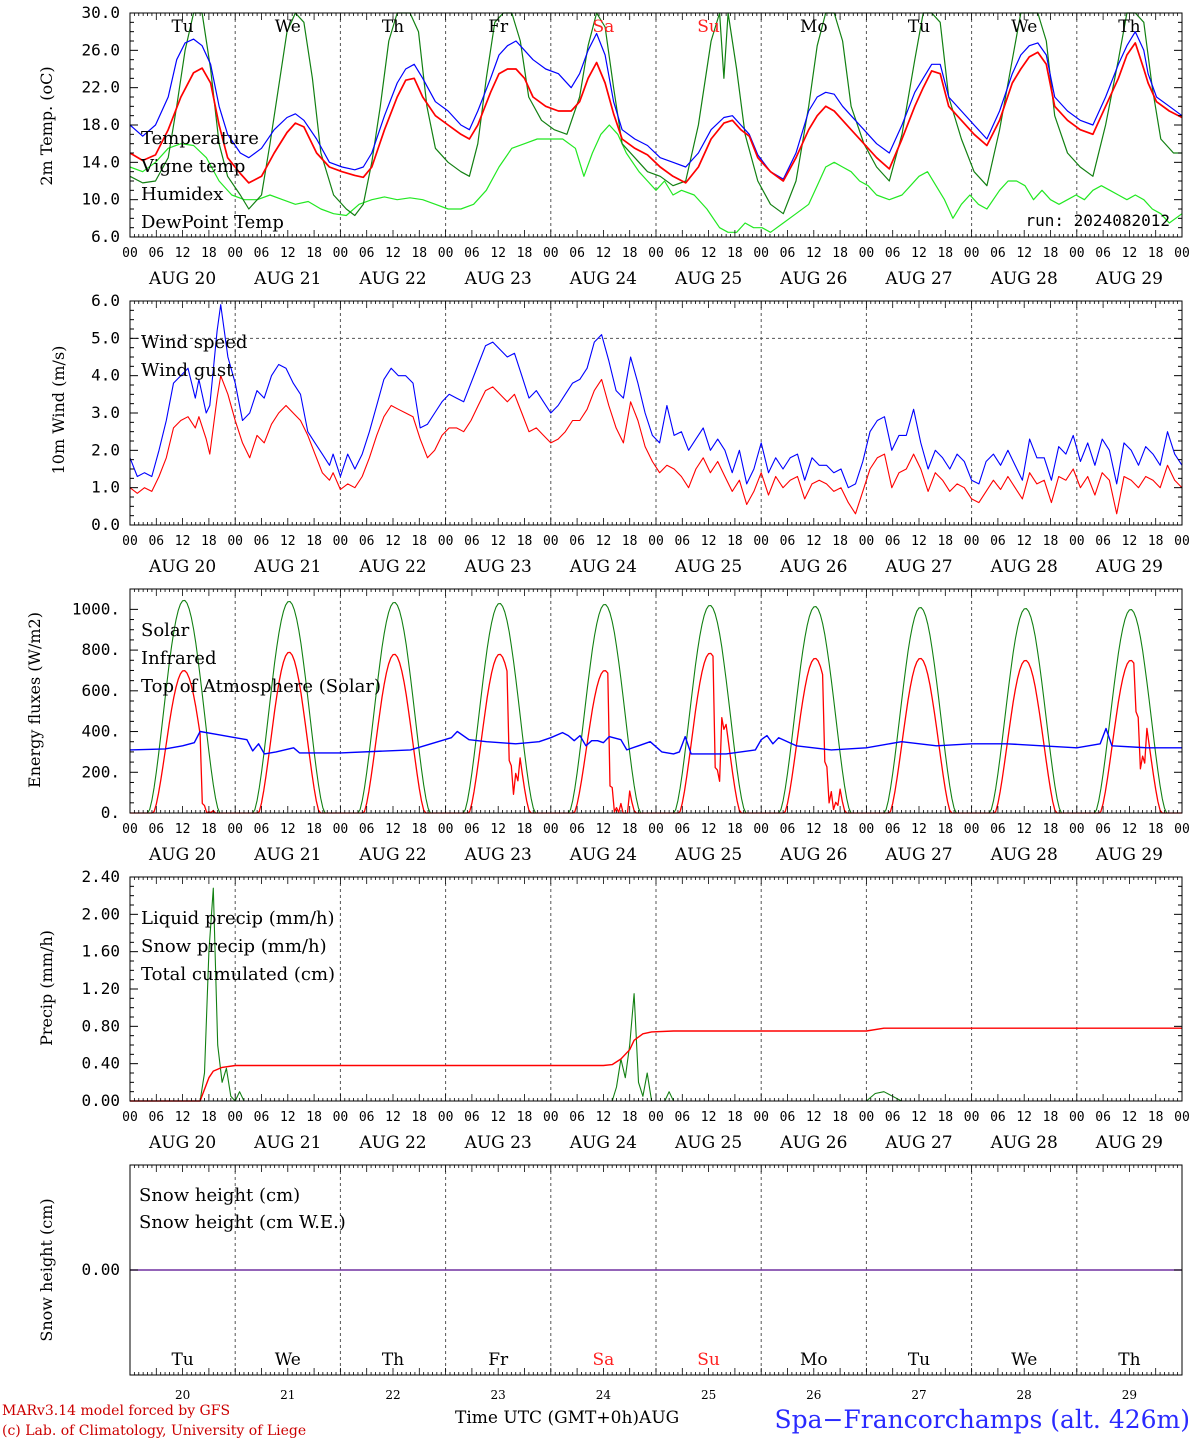 This screenshot has width=1194, height=1440. I want to click on day-number-label: 21, so click(287, 1395).